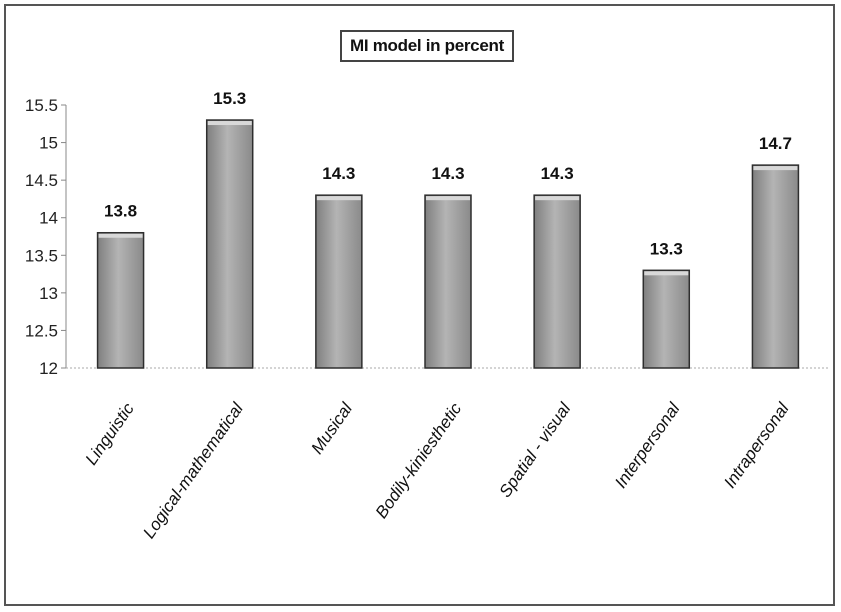 The width and height of the screenshot is (841, 612). What do you see at coordinates (756, 444) in the screenshot?
I see `category-label: Intrapersonal` at bounding box center [756, 444].